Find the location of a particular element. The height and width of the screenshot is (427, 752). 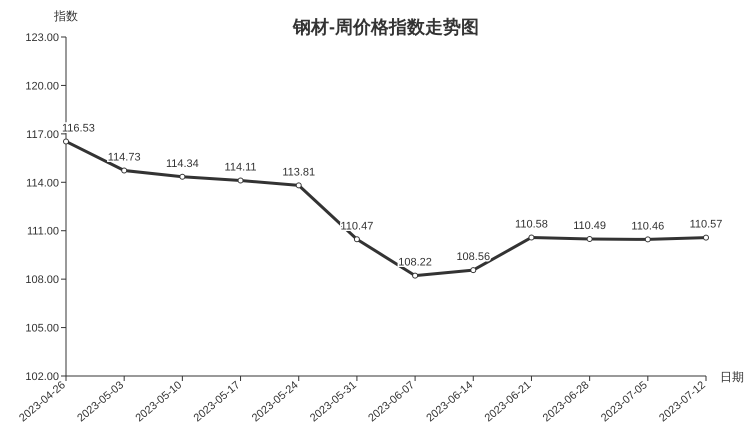

data-label: 114.11 is located at coordinates (240, 168).